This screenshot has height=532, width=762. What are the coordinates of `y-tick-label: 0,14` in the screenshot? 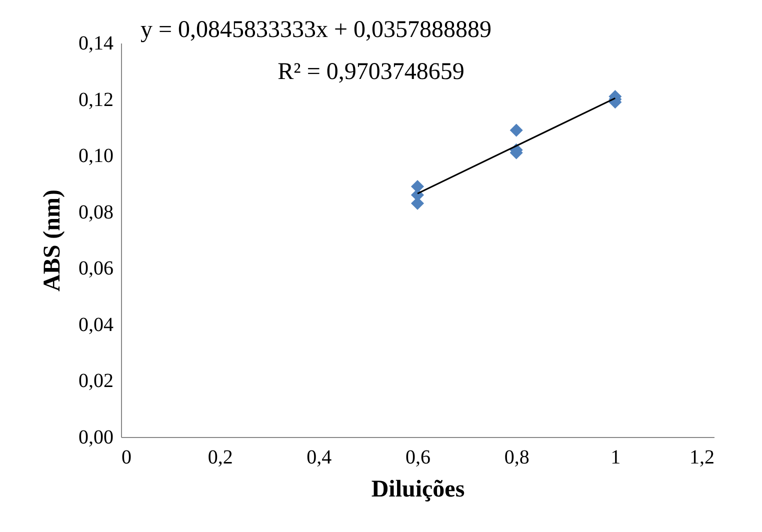 It's located at (96, 43).